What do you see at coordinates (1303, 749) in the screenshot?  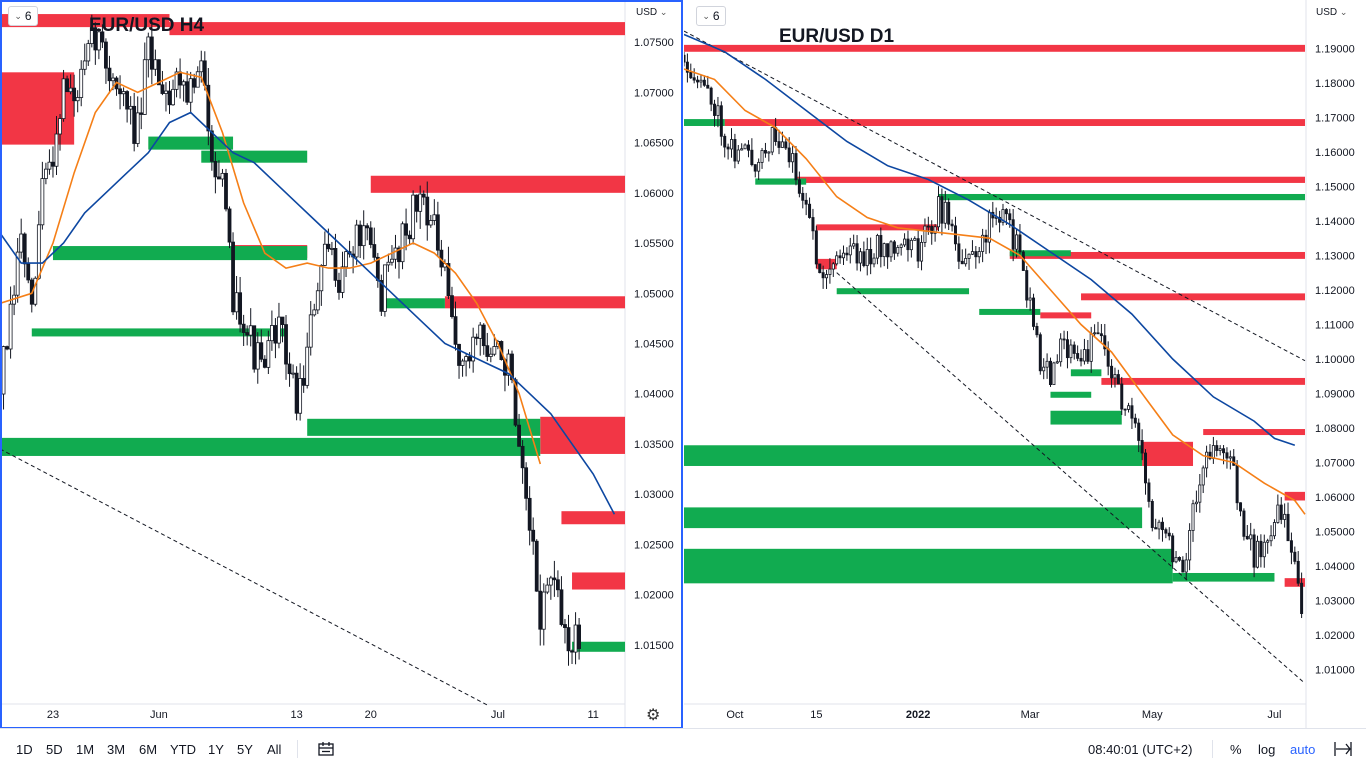 I see `auto-scale-toggle: auto` at bounding box center [1303, 749].